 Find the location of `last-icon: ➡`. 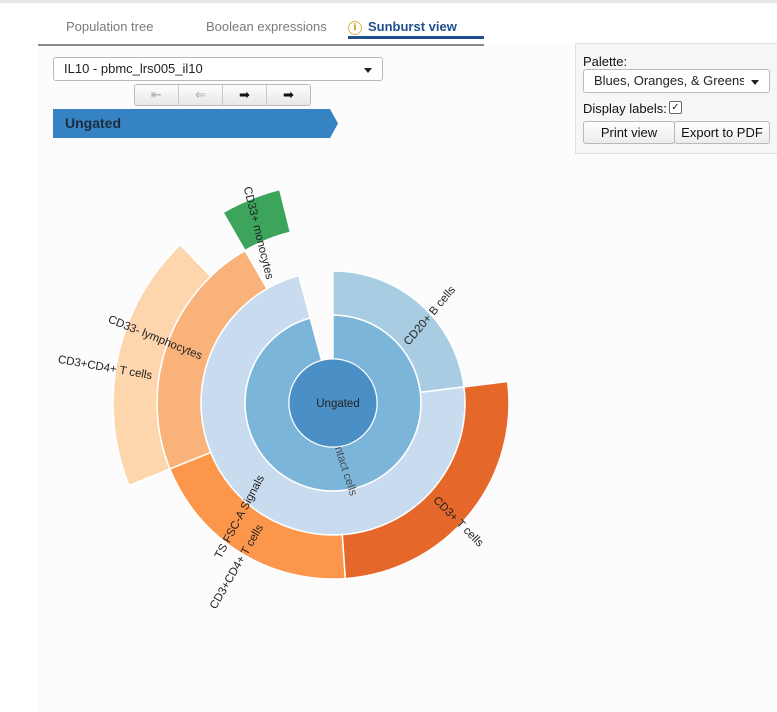

last-icon: ➡ is located at coordinates (288, 94).